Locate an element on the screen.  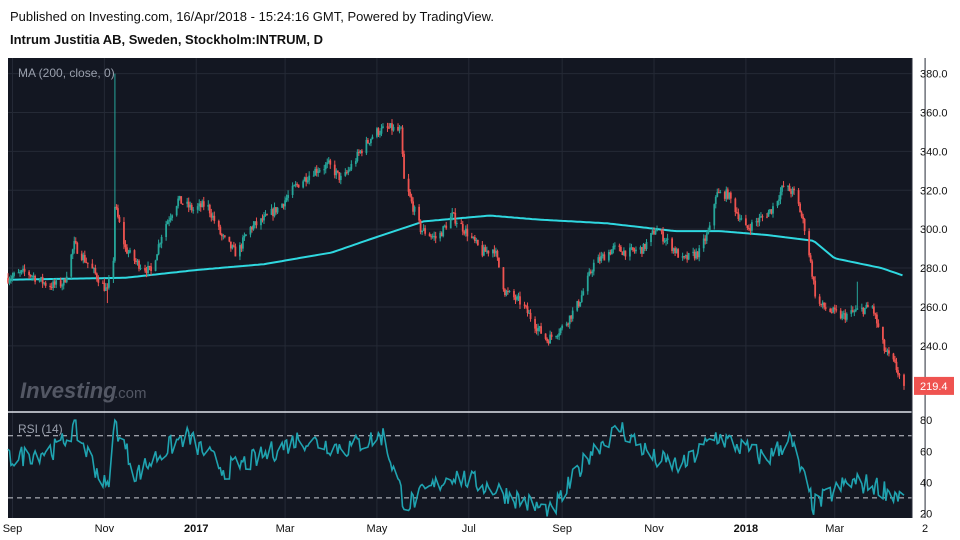
rsi-tick-label: 60 is located at coordinates (926, 452).